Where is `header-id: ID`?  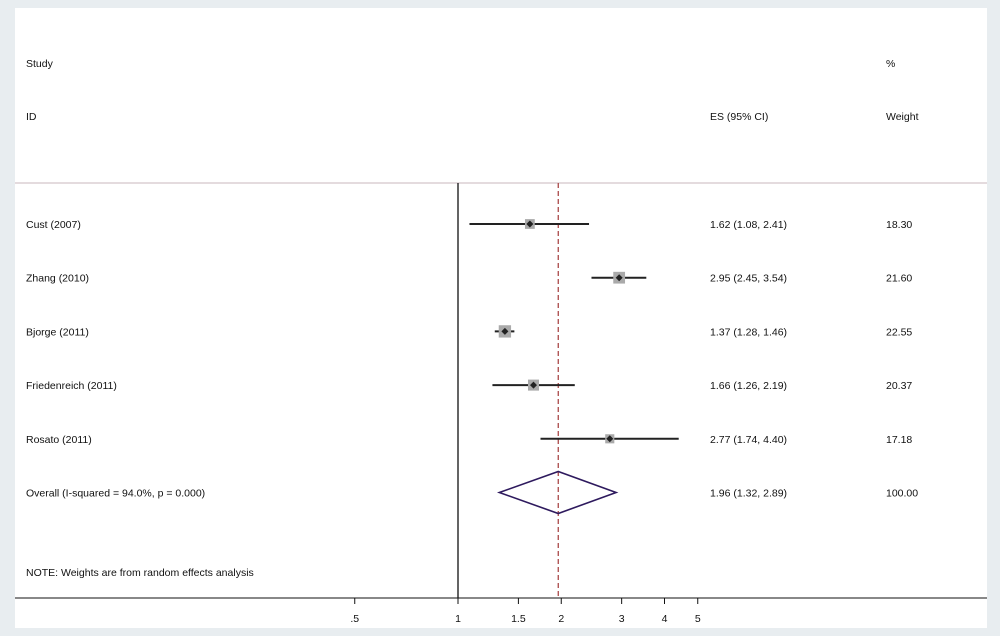
header-id: ID is located at coordinates (31, 117).